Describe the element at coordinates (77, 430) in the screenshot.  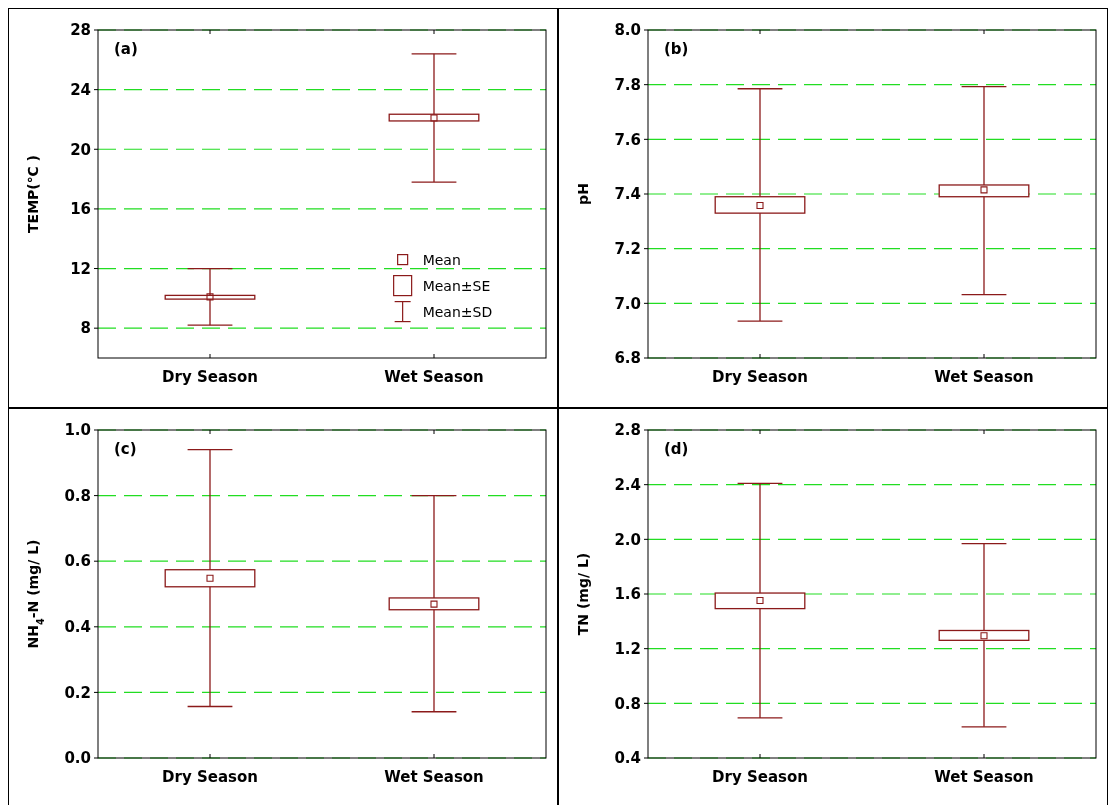
I see `y-tick-label: 1.0` at that location.